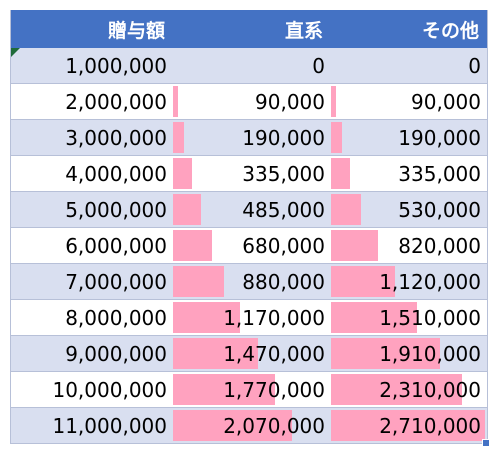 The image size is (500, 463). What do you see at coordinates (15, 52) in the screenshot?
I see `error-indicator-icon` at bounding box center [15, 52].